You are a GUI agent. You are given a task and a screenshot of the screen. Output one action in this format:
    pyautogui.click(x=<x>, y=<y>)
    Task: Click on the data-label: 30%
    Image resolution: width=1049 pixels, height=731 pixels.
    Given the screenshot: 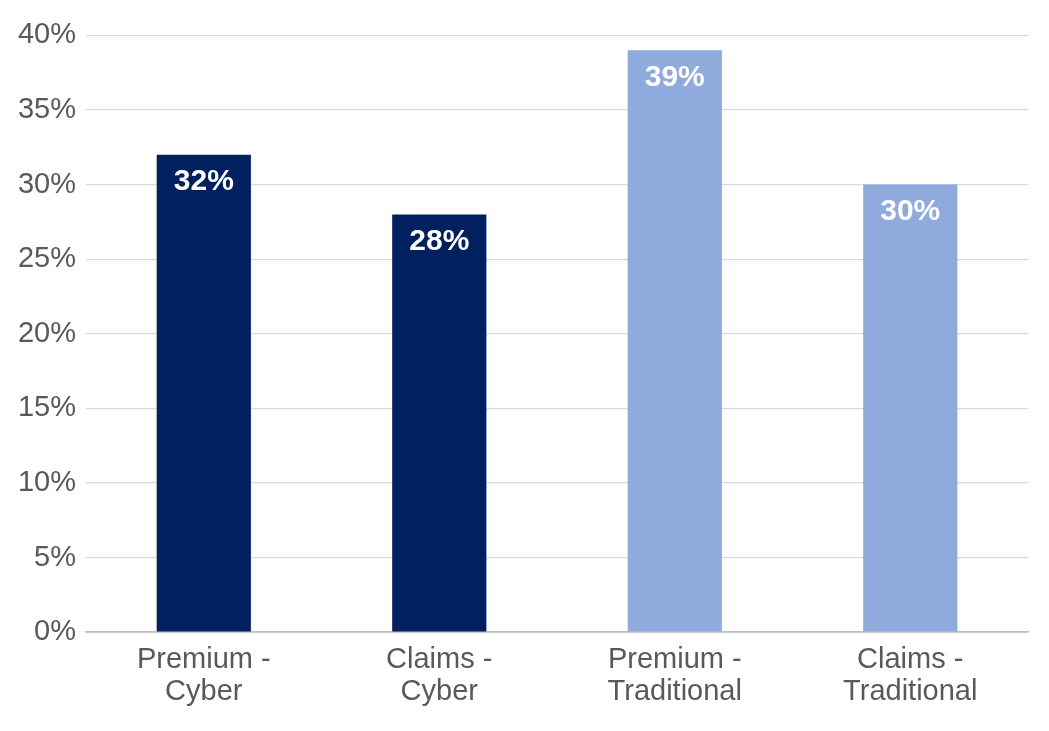 What is the action you would take?
    pyautogui.click(x=910, y=209)
    